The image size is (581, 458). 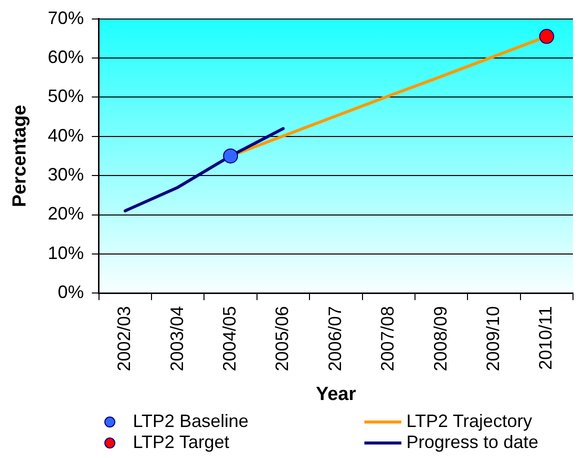 I want to click on y-tick-label: 0%, so click(x=71, y=292).